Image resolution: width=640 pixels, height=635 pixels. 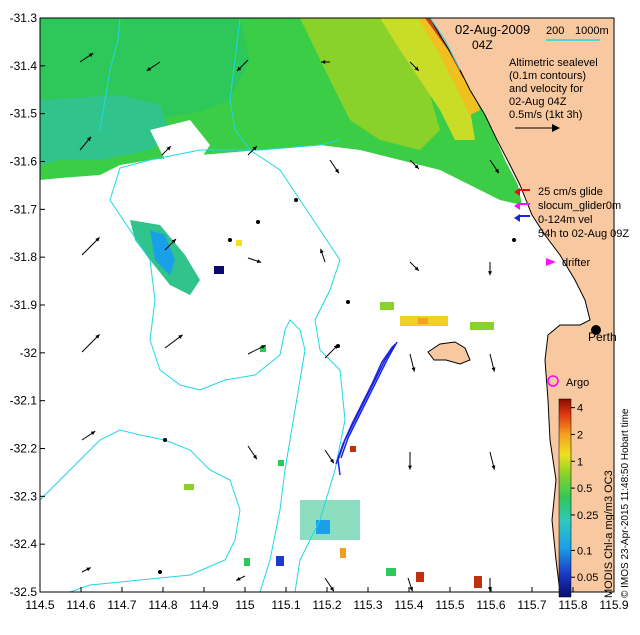 What do you see at coordinates (24, 162) in the screenshot?
I see `y-tick-label: -31.6` at bounding box center [24, 162].